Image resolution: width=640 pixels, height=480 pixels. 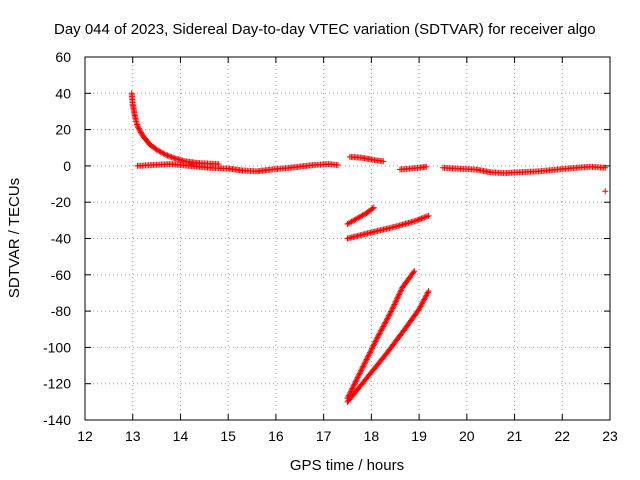 I want to click on x-tick-label: 19, so click(x=419, y=436).